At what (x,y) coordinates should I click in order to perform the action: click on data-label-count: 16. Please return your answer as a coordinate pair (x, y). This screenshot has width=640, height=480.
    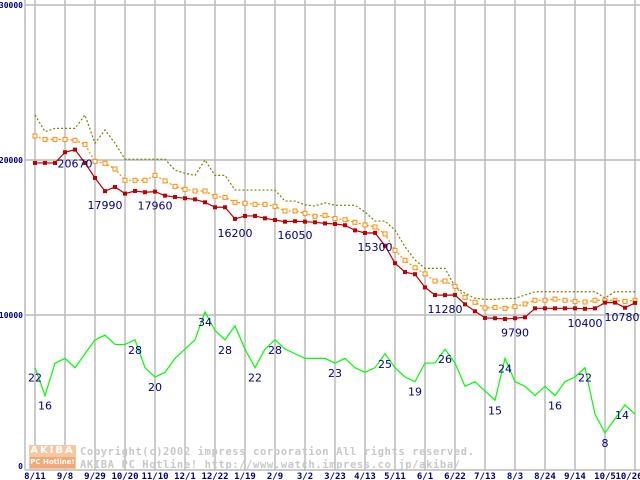
    Looking at the image, I should click on (45, 406).